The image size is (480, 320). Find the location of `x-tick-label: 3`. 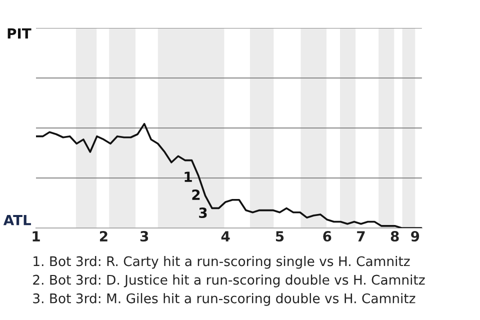

x-tick-label: 3 is located at coordinates (144, 236).